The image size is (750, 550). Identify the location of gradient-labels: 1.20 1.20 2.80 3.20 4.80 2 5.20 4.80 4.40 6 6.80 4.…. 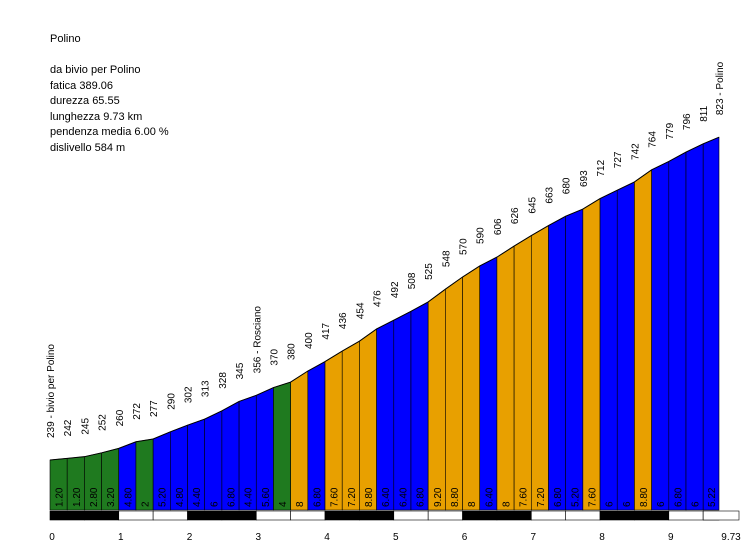
(386, 497).